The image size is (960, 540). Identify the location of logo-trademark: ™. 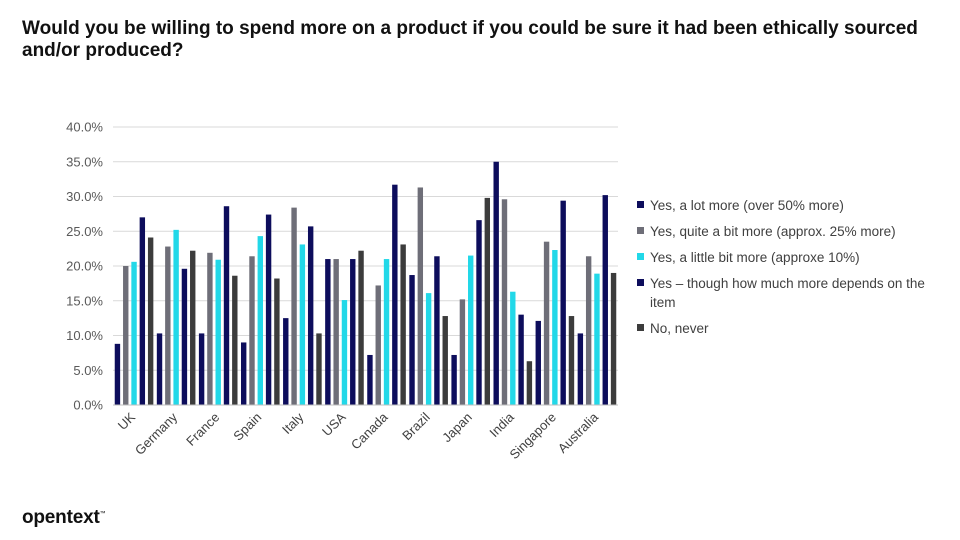
(102, 514).